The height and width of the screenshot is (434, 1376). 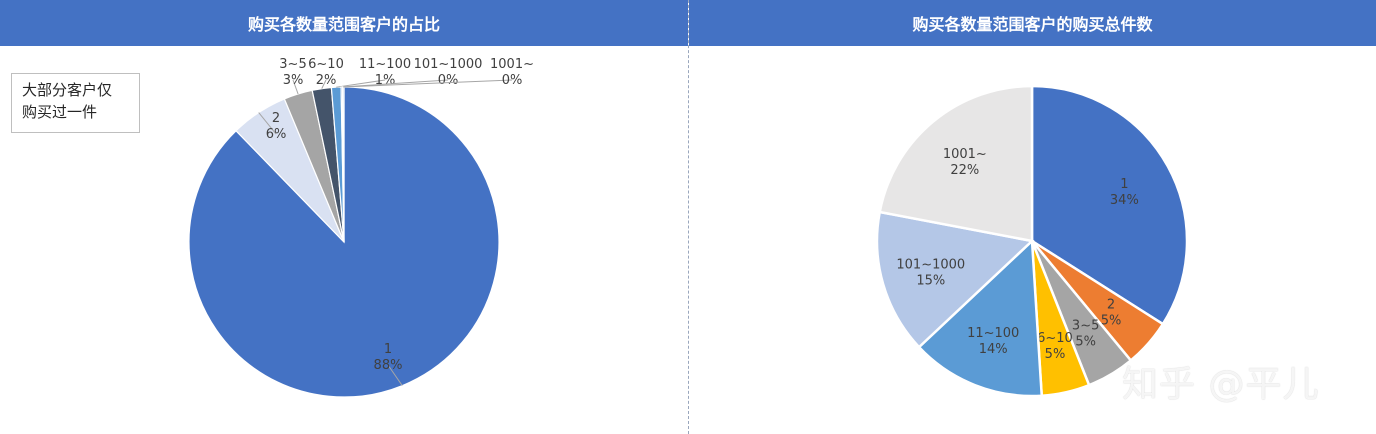 What do you see at coordinates (67, 90) in the screenshot?
I see `annotation-line-1: 大部分客户仅` at bounding box center [67, 90].